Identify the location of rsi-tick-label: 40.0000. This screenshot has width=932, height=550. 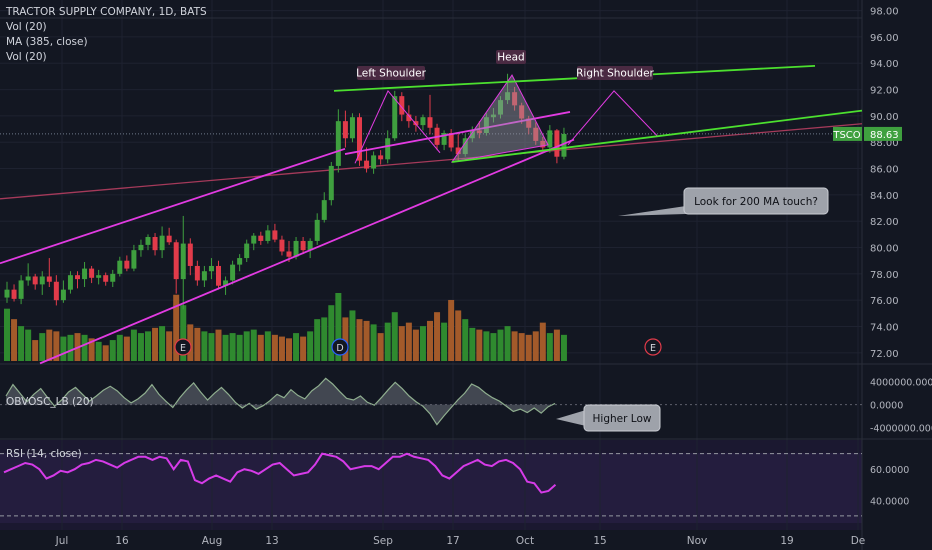
(889, 501).